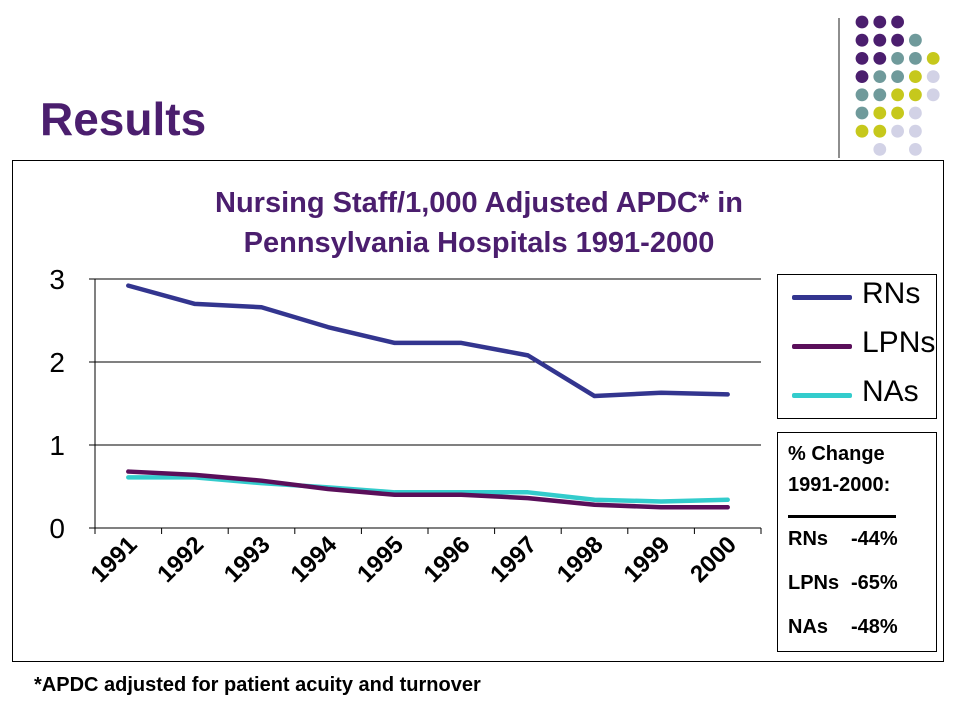 The height and width of the screenshot is (720, 960). What do you see at coordinates (513, 559) in the screenshot?
I see `x-tick-label-1997: 1997` at bounding box center [513, 559].